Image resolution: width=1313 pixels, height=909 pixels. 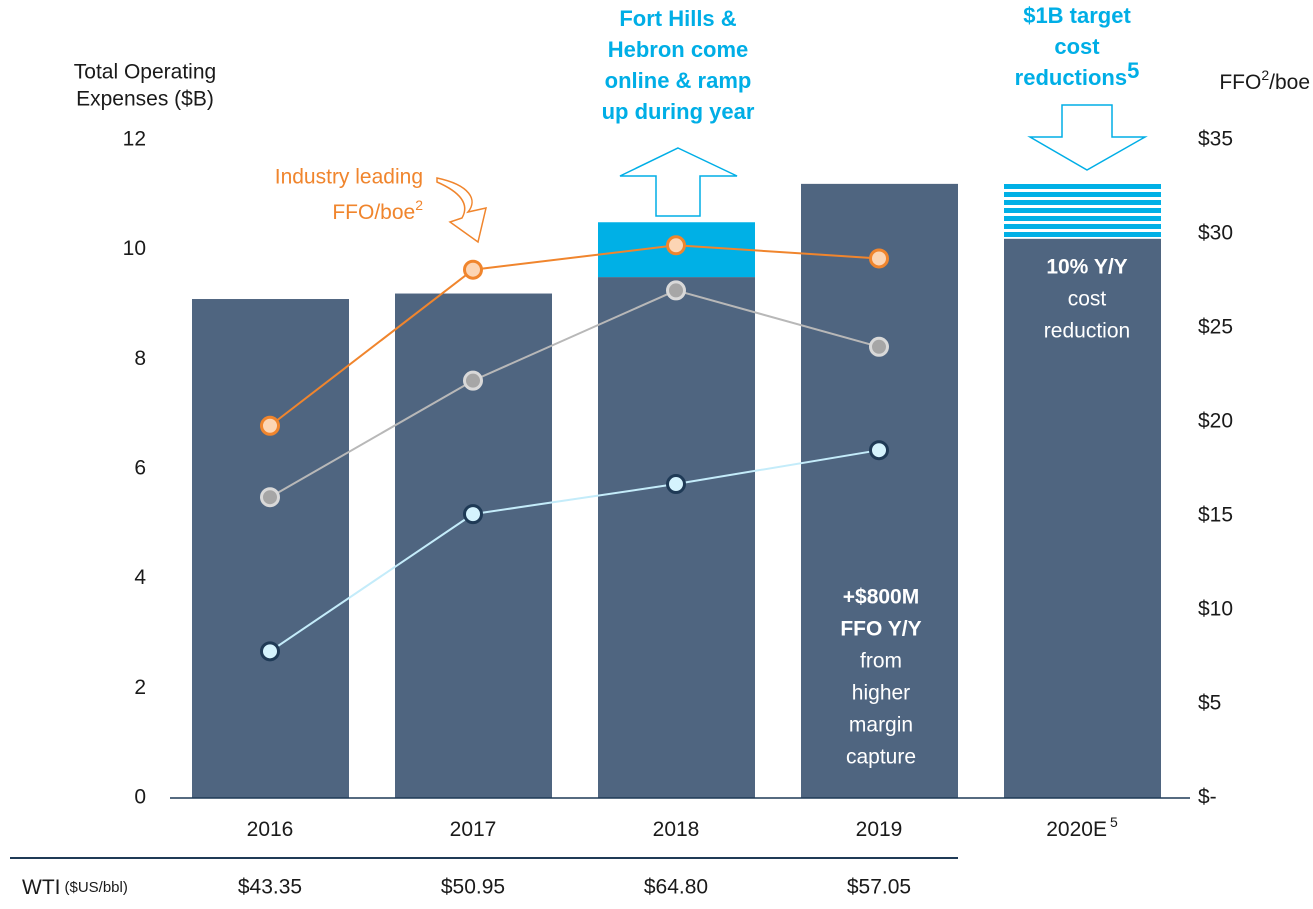 I want to click on x-tick-label: 2016, so click(x=270, y=829).